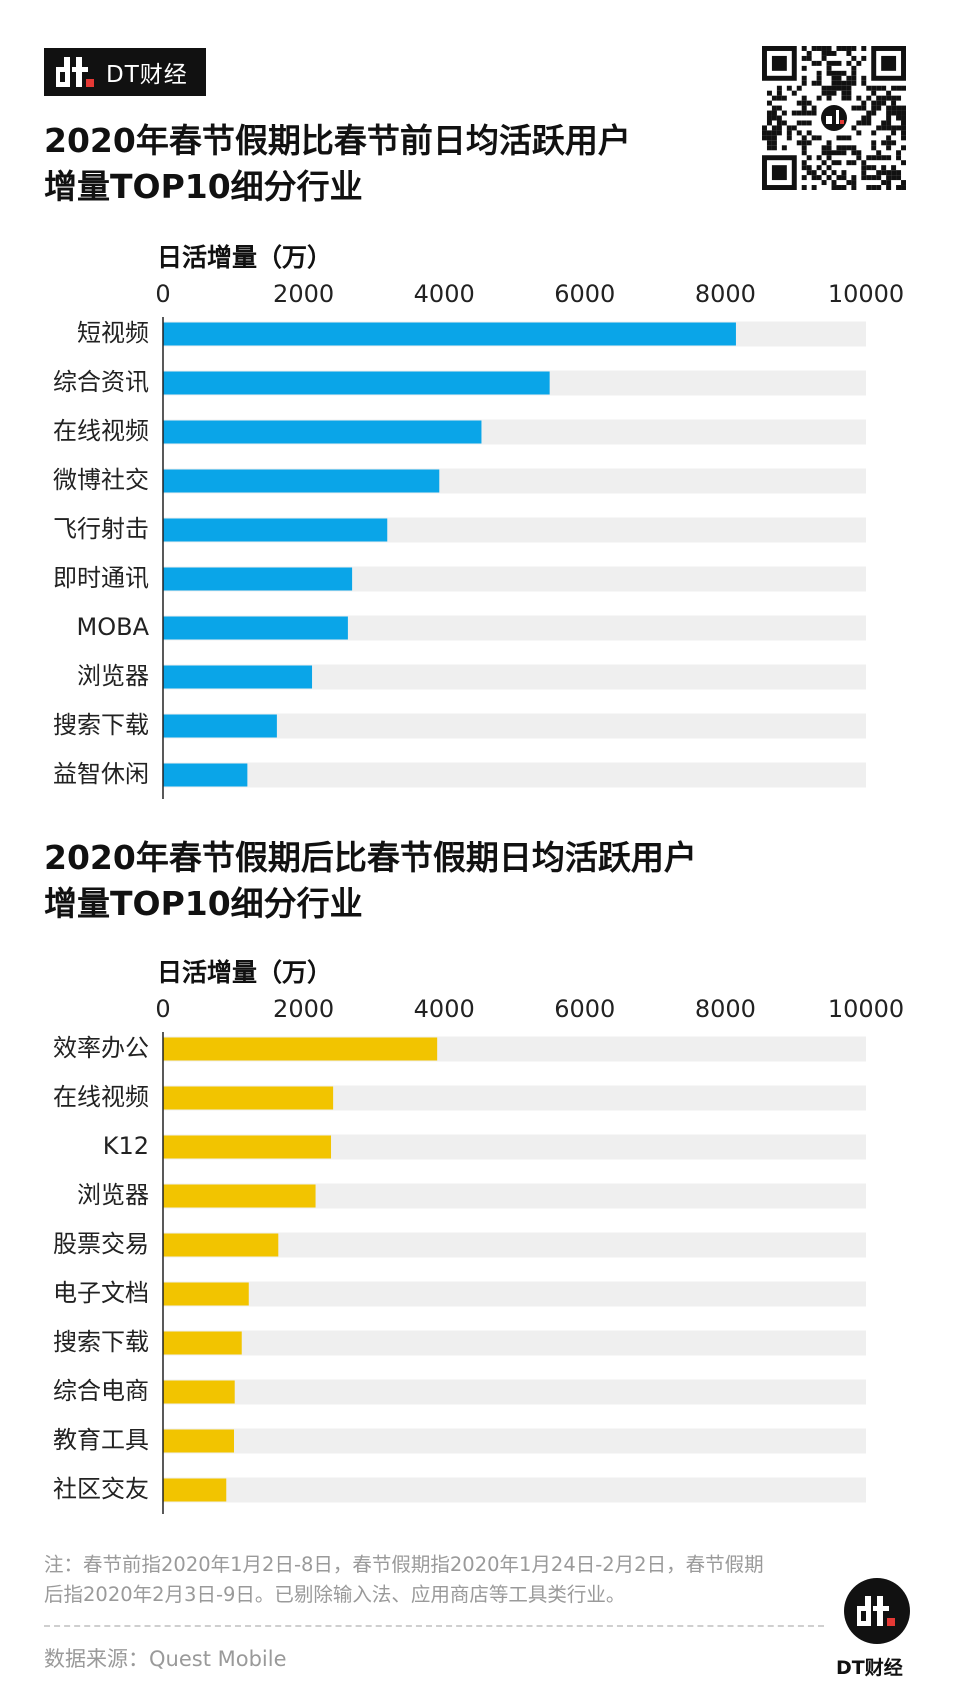 The height and width of the screenshot is (1694, 960). Describe the element at coordinates (434, 1626) in the screenshot. I see `footer-divider` at that location.